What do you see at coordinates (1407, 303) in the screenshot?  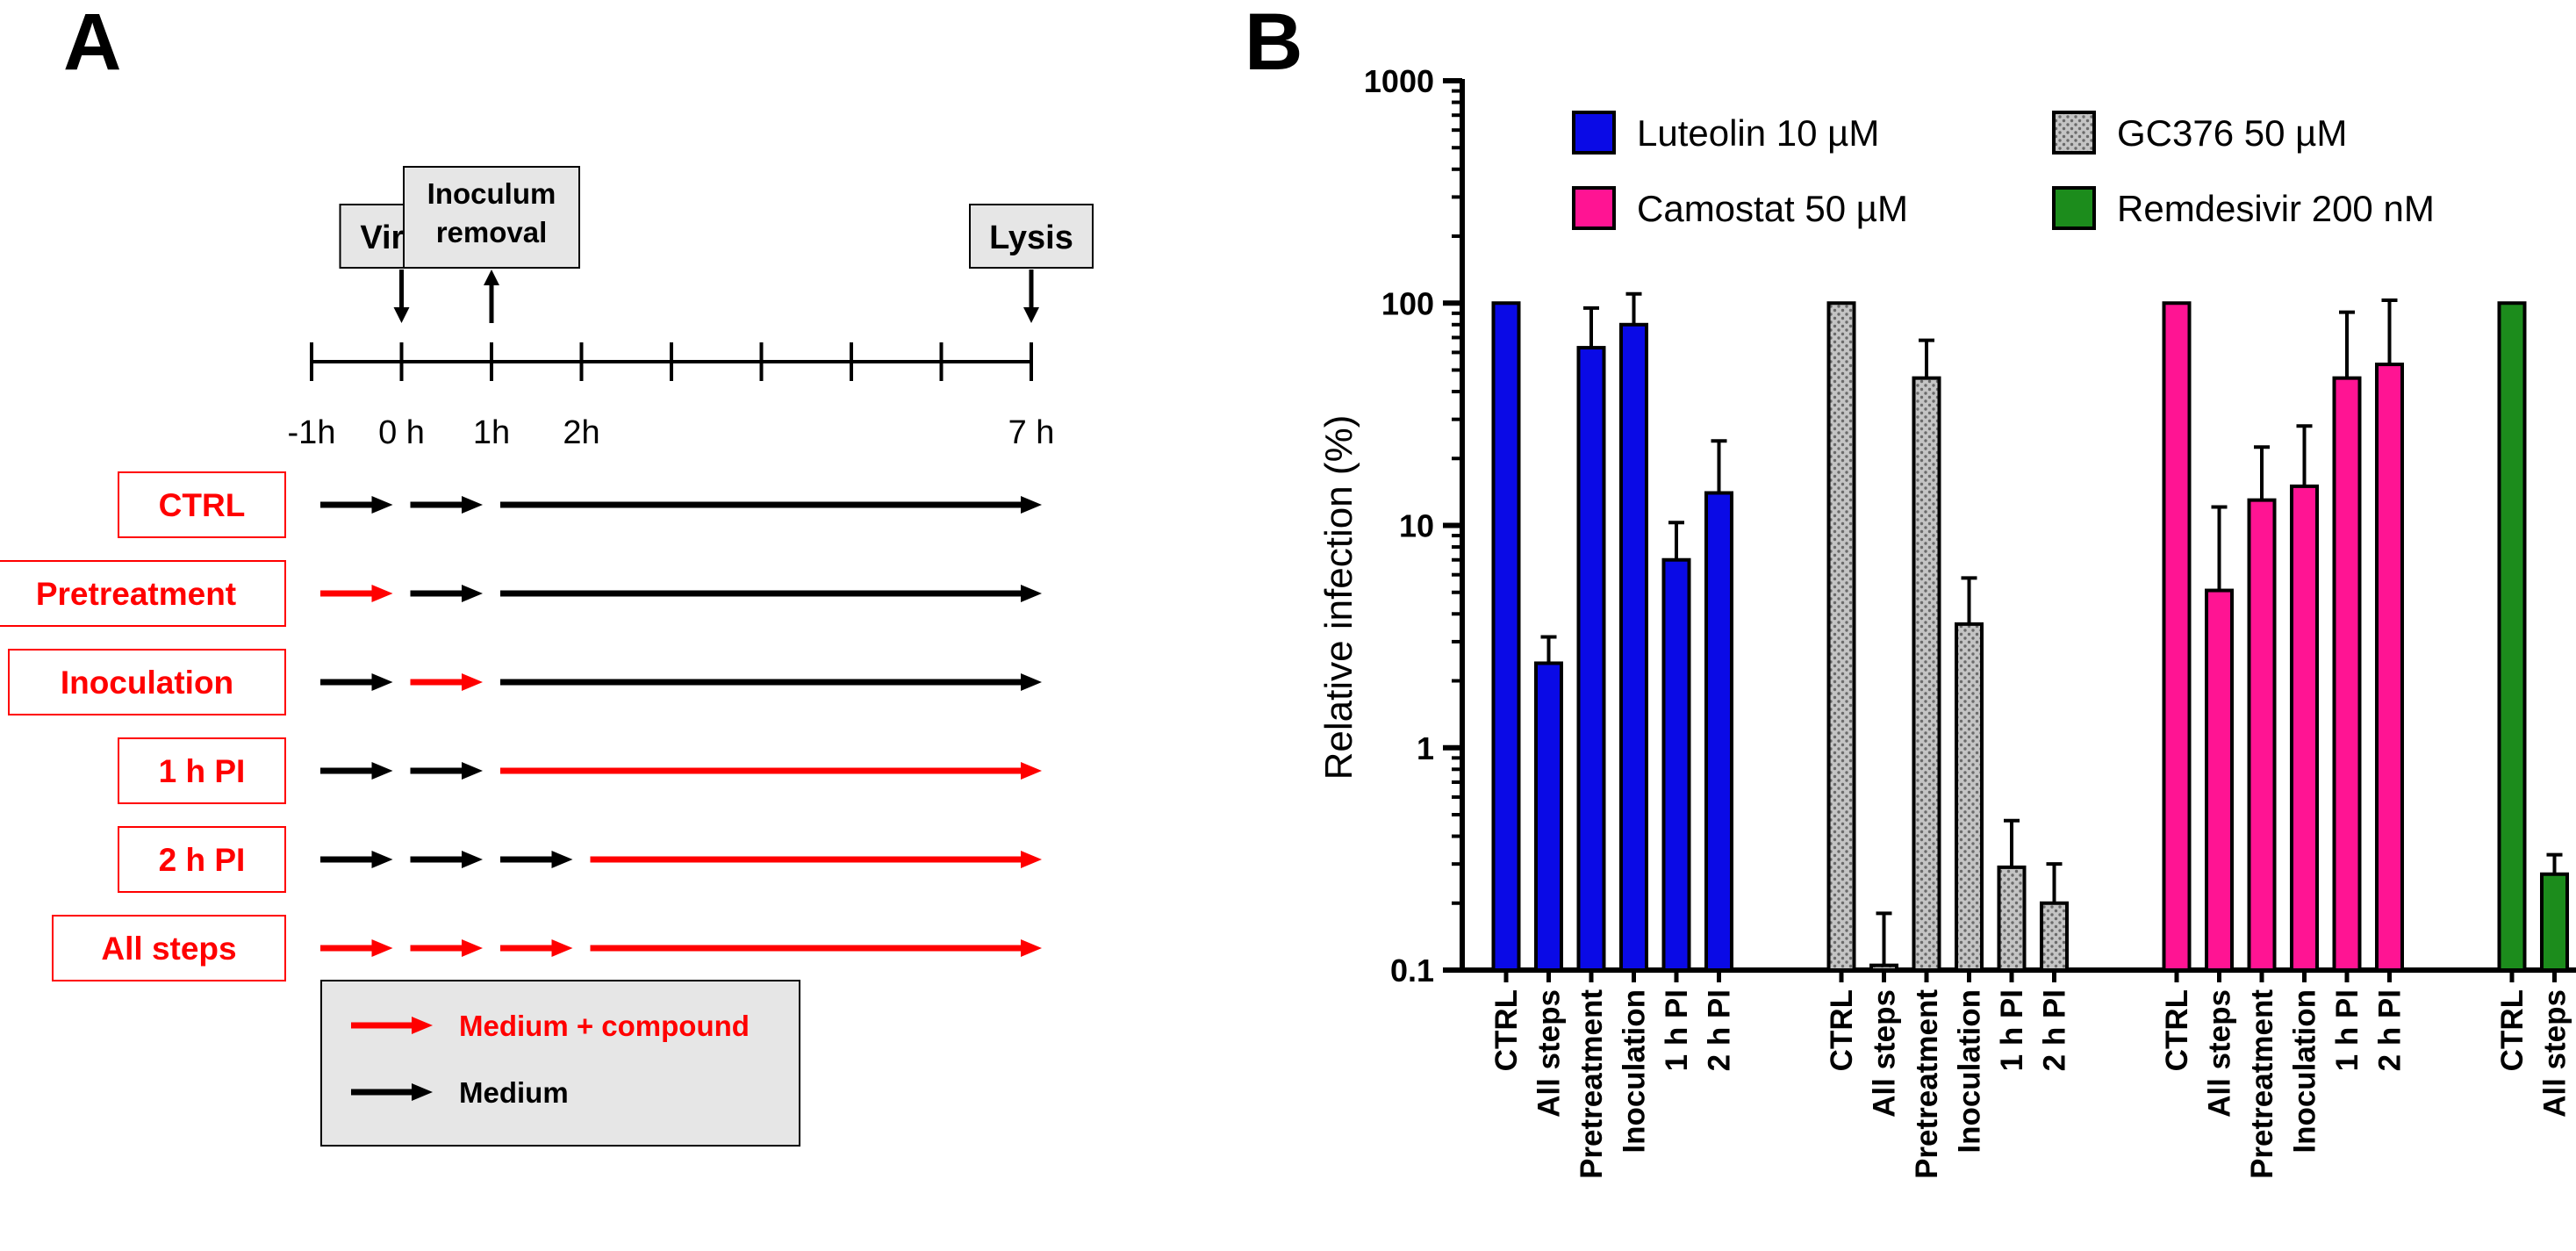 I see `y-tick-label: 100` at bounding box center [1407, 303].